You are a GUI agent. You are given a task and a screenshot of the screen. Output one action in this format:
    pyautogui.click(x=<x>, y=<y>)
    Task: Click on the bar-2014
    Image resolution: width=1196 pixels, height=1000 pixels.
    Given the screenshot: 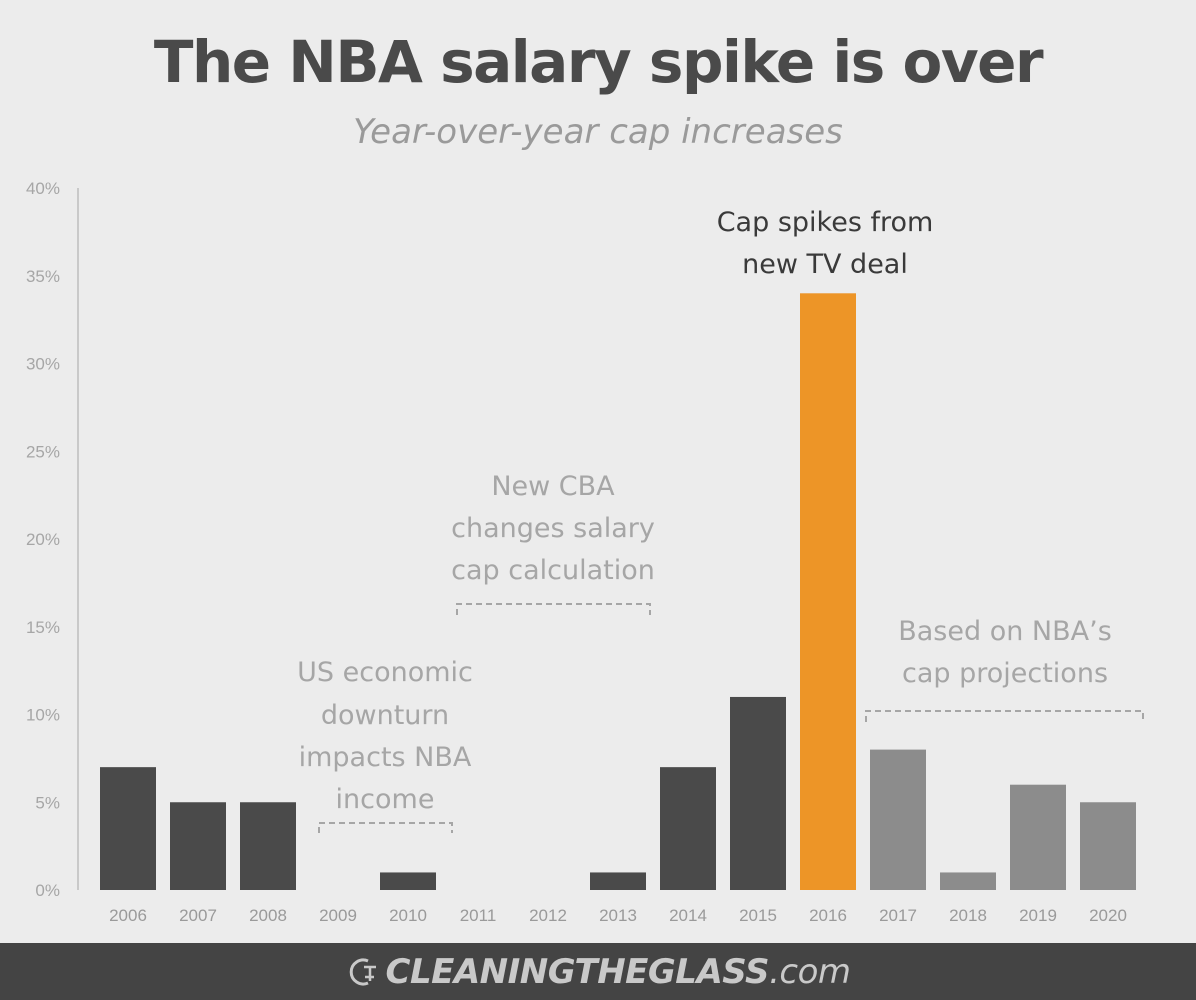 What is the action you would take?
    pyautogui.click(x=688, y=828)
    